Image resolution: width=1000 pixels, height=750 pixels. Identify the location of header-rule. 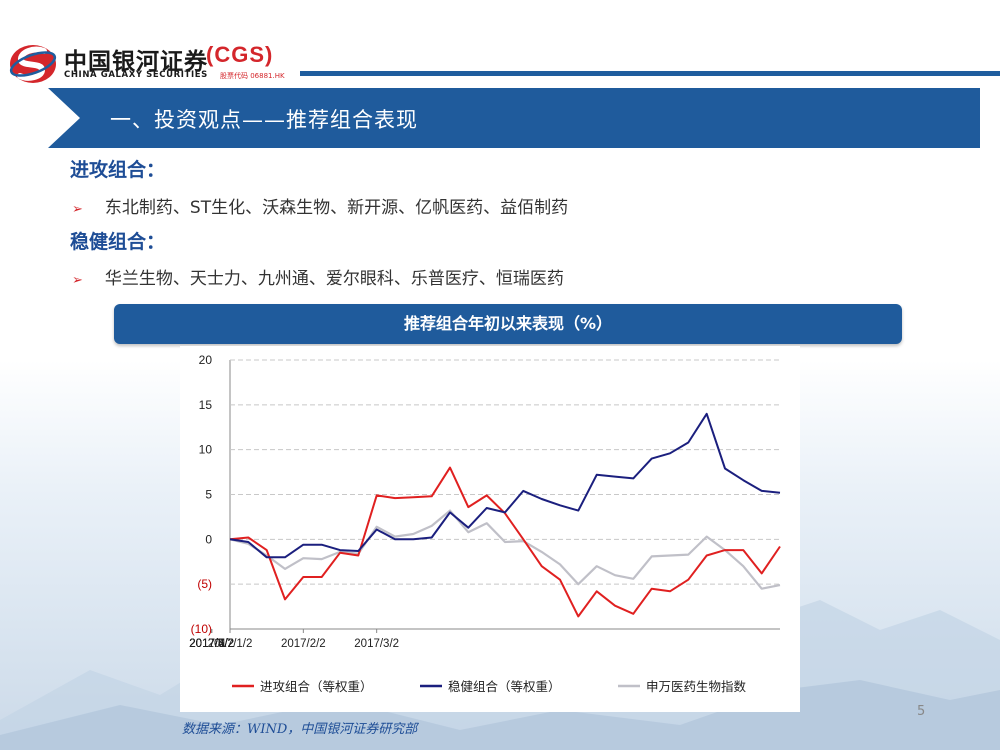
(650, 73).